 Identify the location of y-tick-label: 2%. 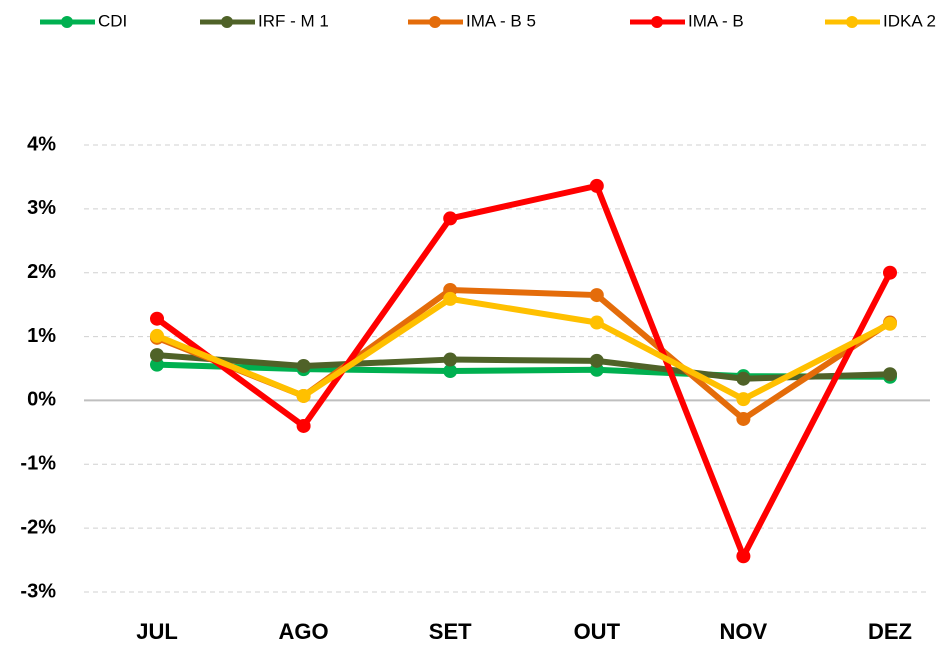
(41, 272).